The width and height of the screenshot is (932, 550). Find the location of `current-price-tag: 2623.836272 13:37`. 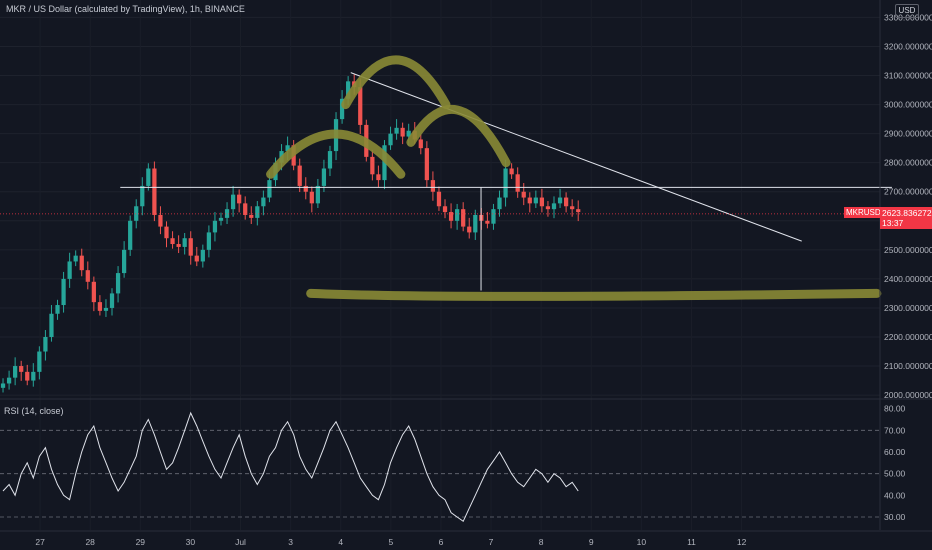

current-price-tag: 2623.836272 13:37 is located at coordinates (906, 218).